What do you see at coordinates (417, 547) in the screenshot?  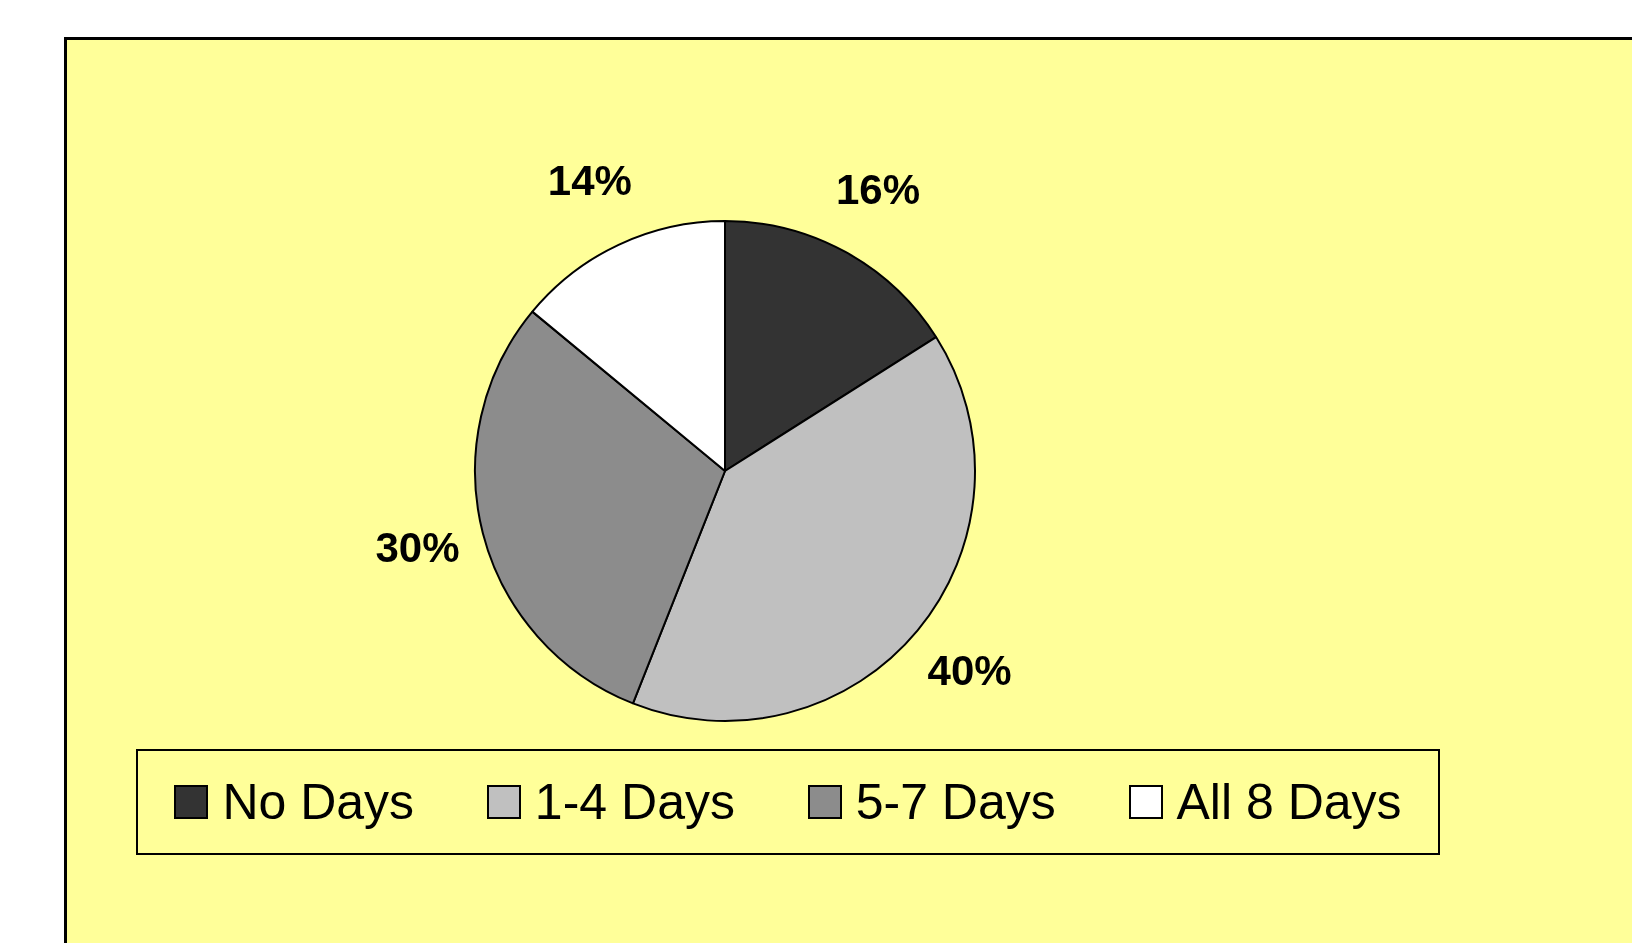 I see `data-label: 30%` at bounding box center [417, 547].